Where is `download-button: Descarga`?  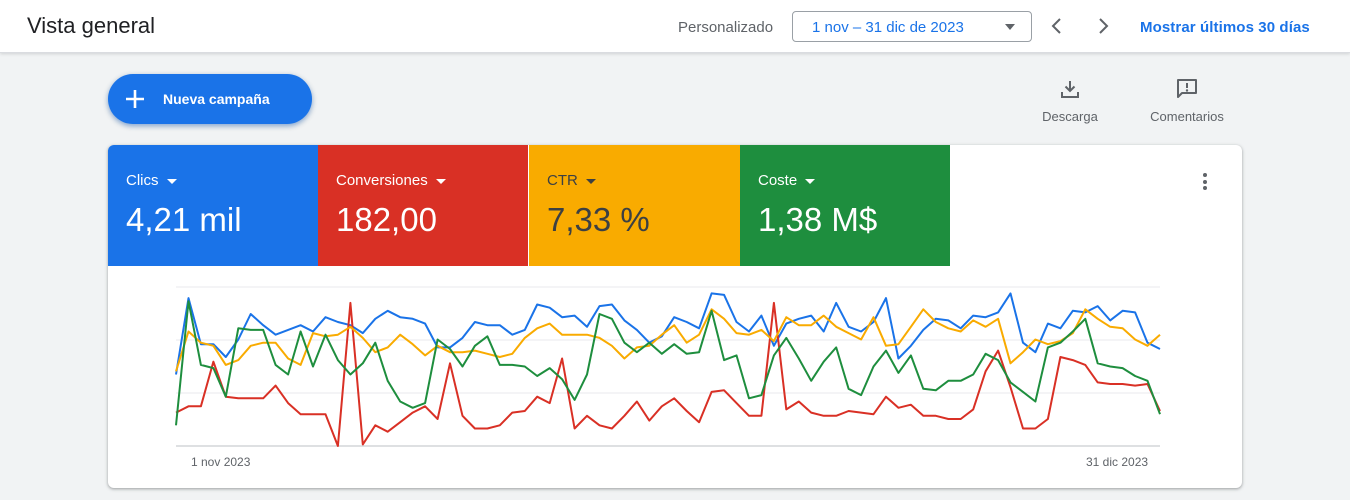
download-button: Descarga is located at coordinates (1070, 101).